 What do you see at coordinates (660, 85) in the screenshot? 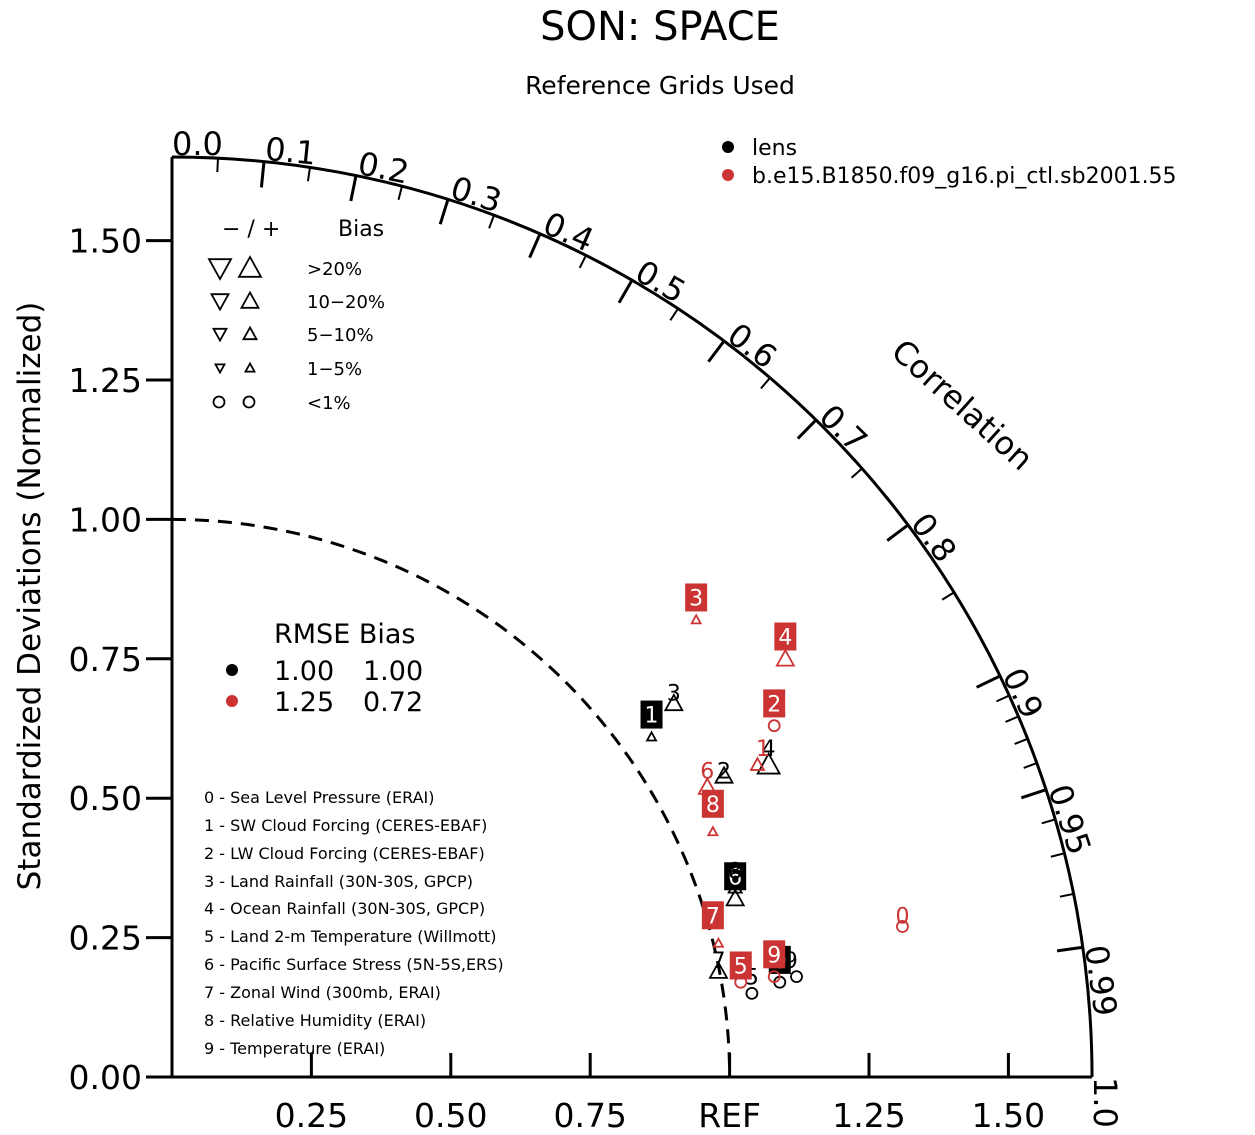
I see `chart-subtitle: Reference Grids Used` at bounding box center [660, 85].